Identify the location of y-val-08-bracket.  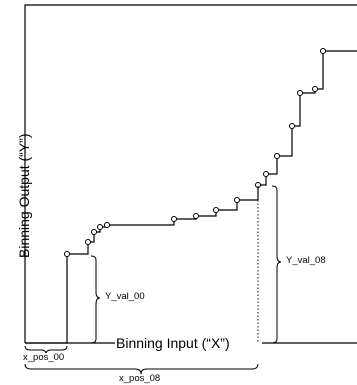
(276, 264).